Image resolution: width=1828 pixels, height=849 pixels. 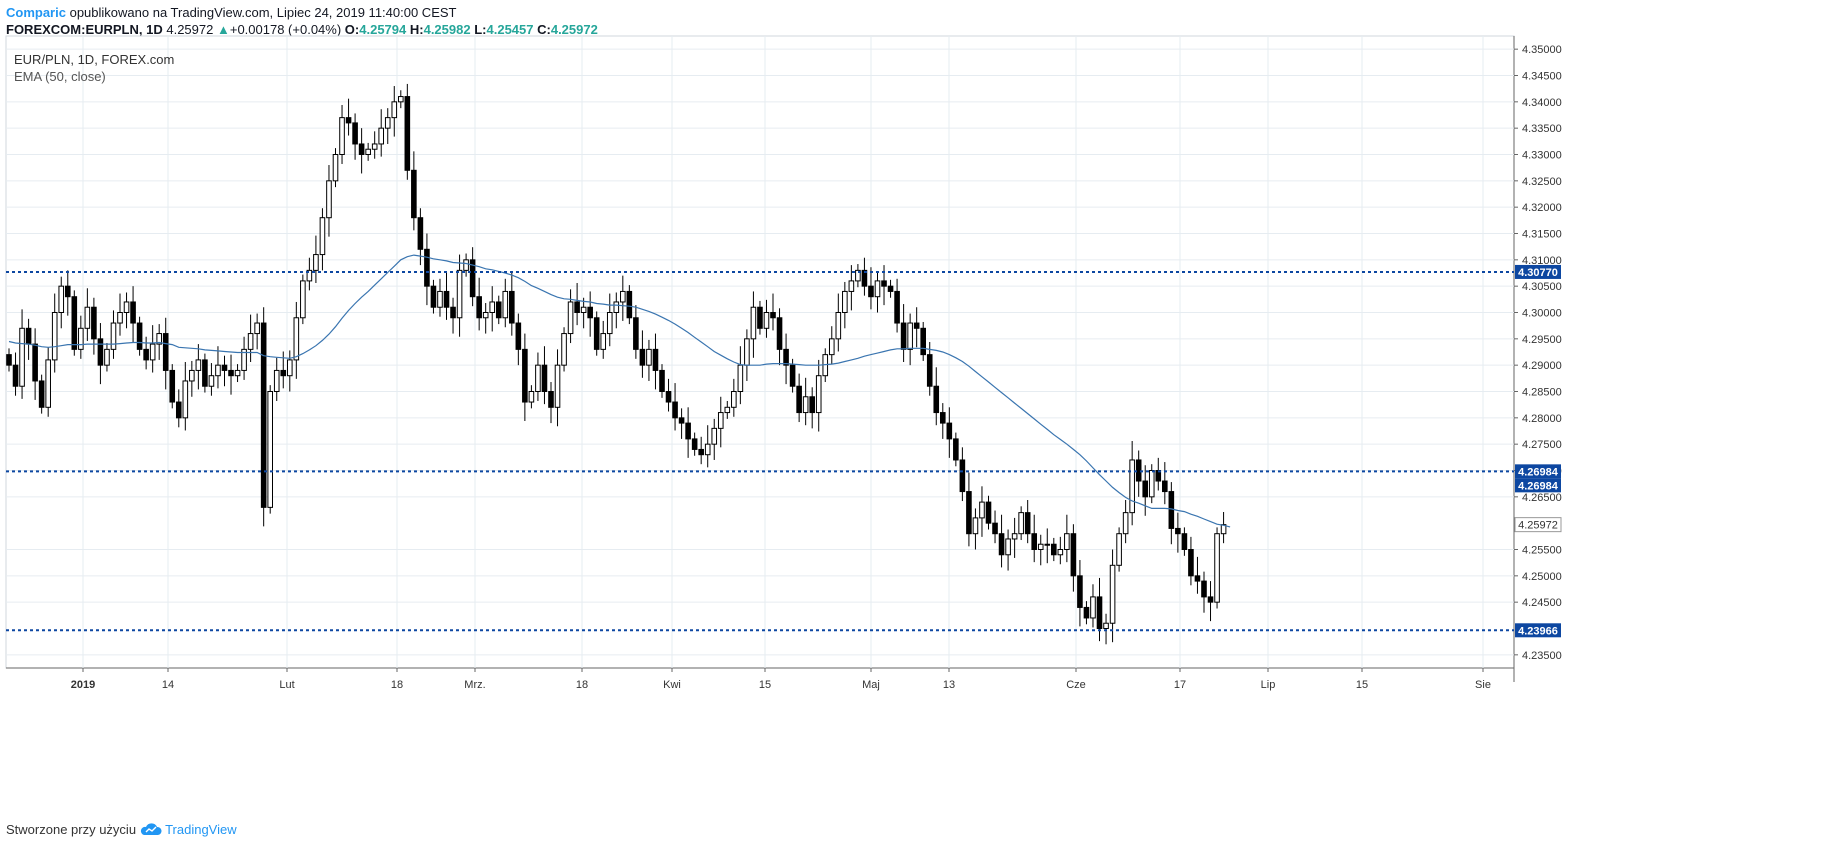 What do you see at coordinates (480, 29) in the screenshot?
I see `low-label: L:` at bounding box center [480, 29].